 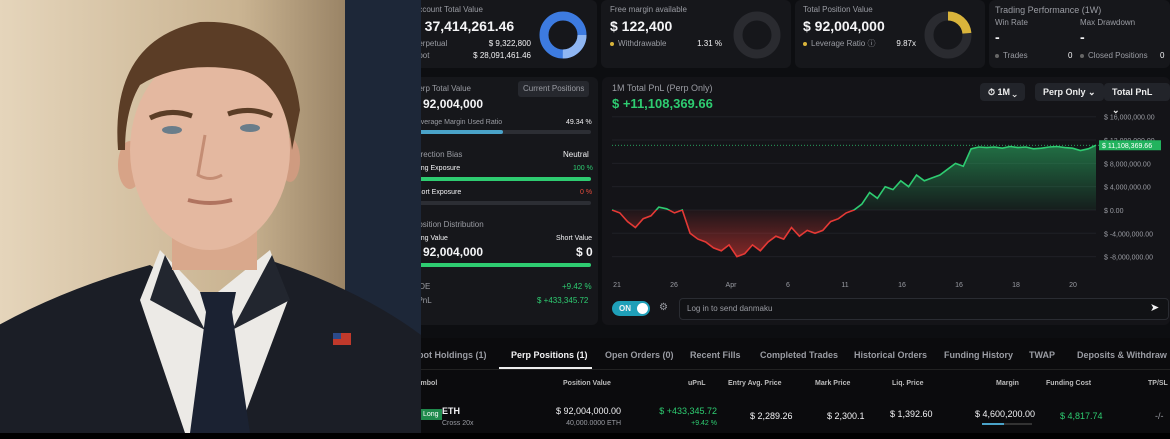 What do you see at coordinates (730, 308) in the screenshot?
I see `placeholder: Log in to send danmaku` at bounding box center [730, 308].